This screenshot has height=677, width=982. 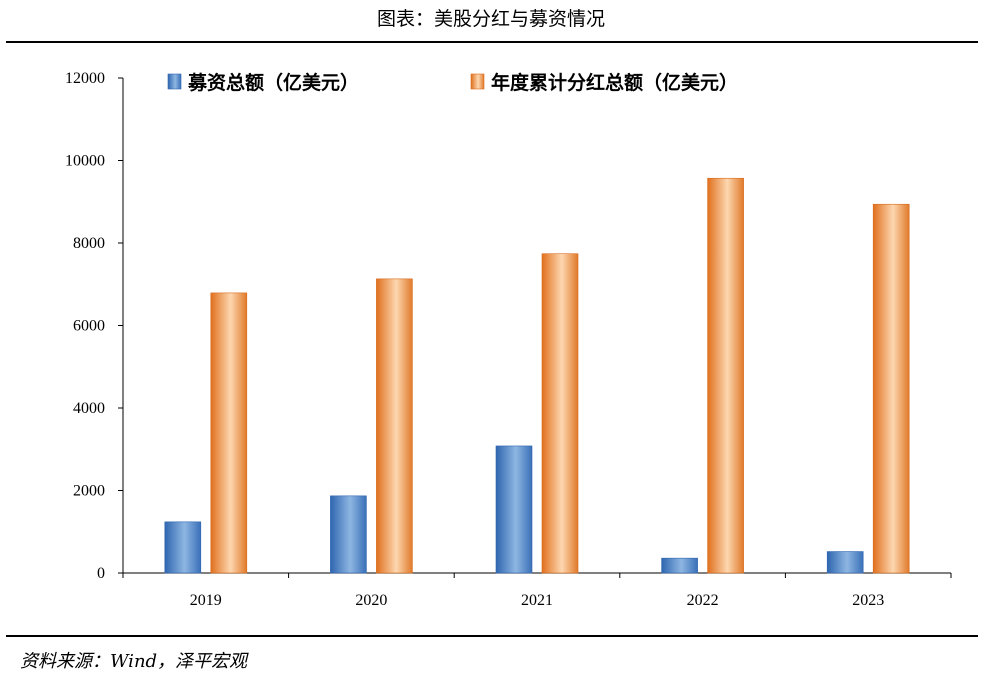 What do you see at coordinates (868, 600) in the screenshot?
I see `x-tick-label: 2023` at bounding box center [868, 600].